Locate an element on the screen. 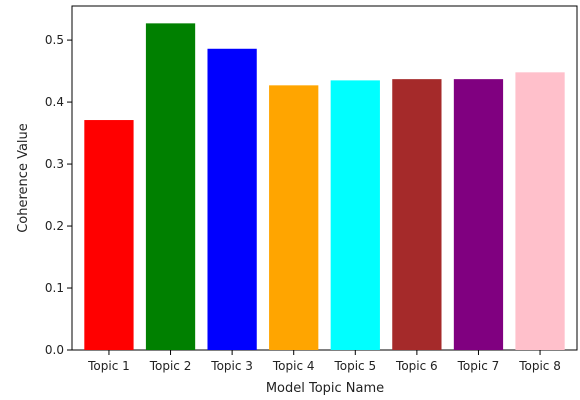  y-axis: 0.0 0.1 0.2 0.3 0.4 0.5 is located at coordinates (58, 195).